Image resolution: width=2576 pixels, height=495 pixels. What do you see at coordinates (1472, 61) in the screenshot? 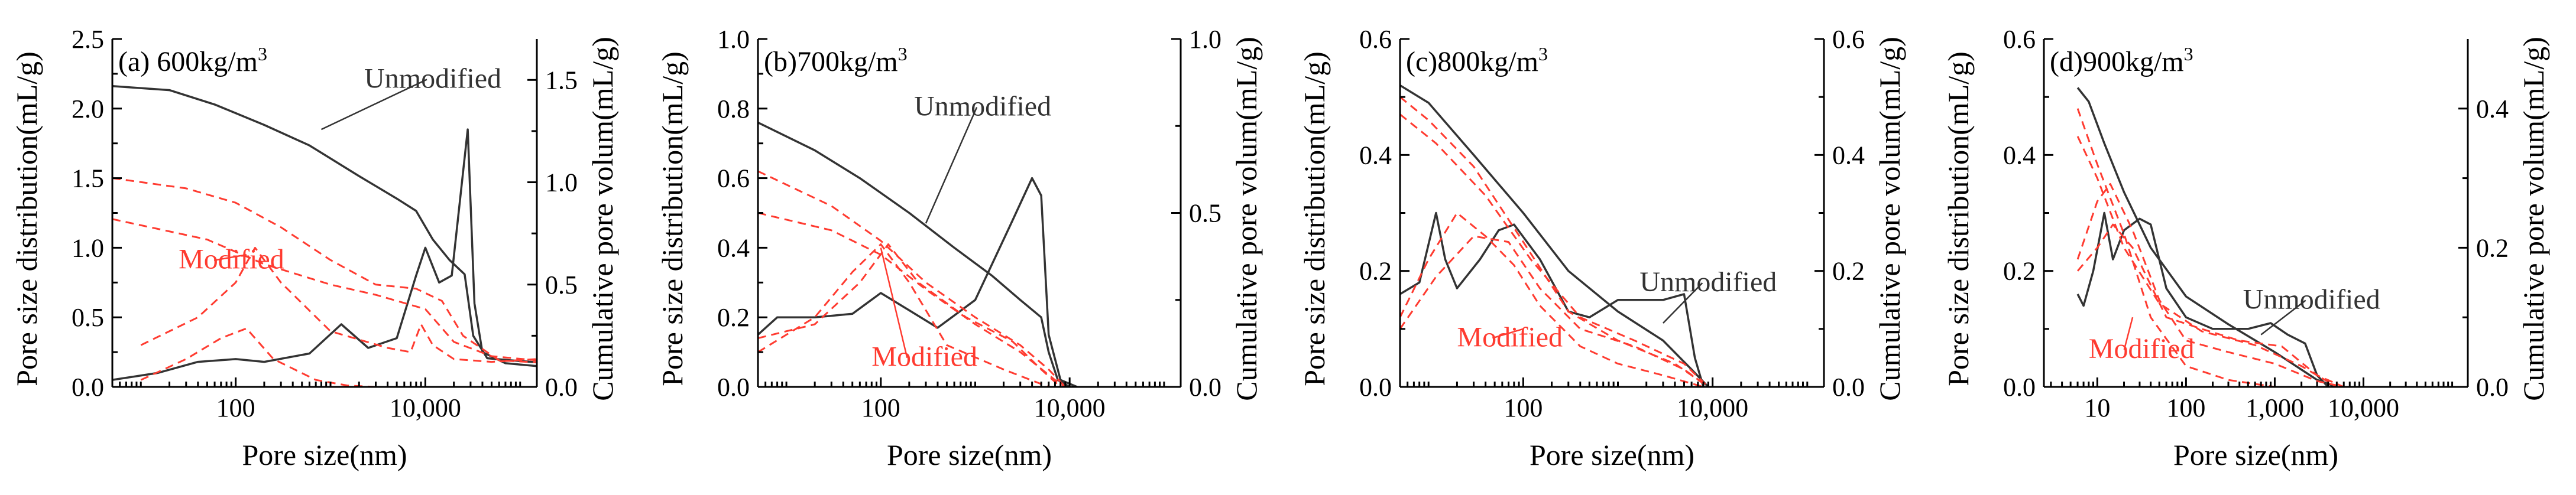
I see `panel-label-text: (c)800kg/m` at bounding box center [1472, 61].